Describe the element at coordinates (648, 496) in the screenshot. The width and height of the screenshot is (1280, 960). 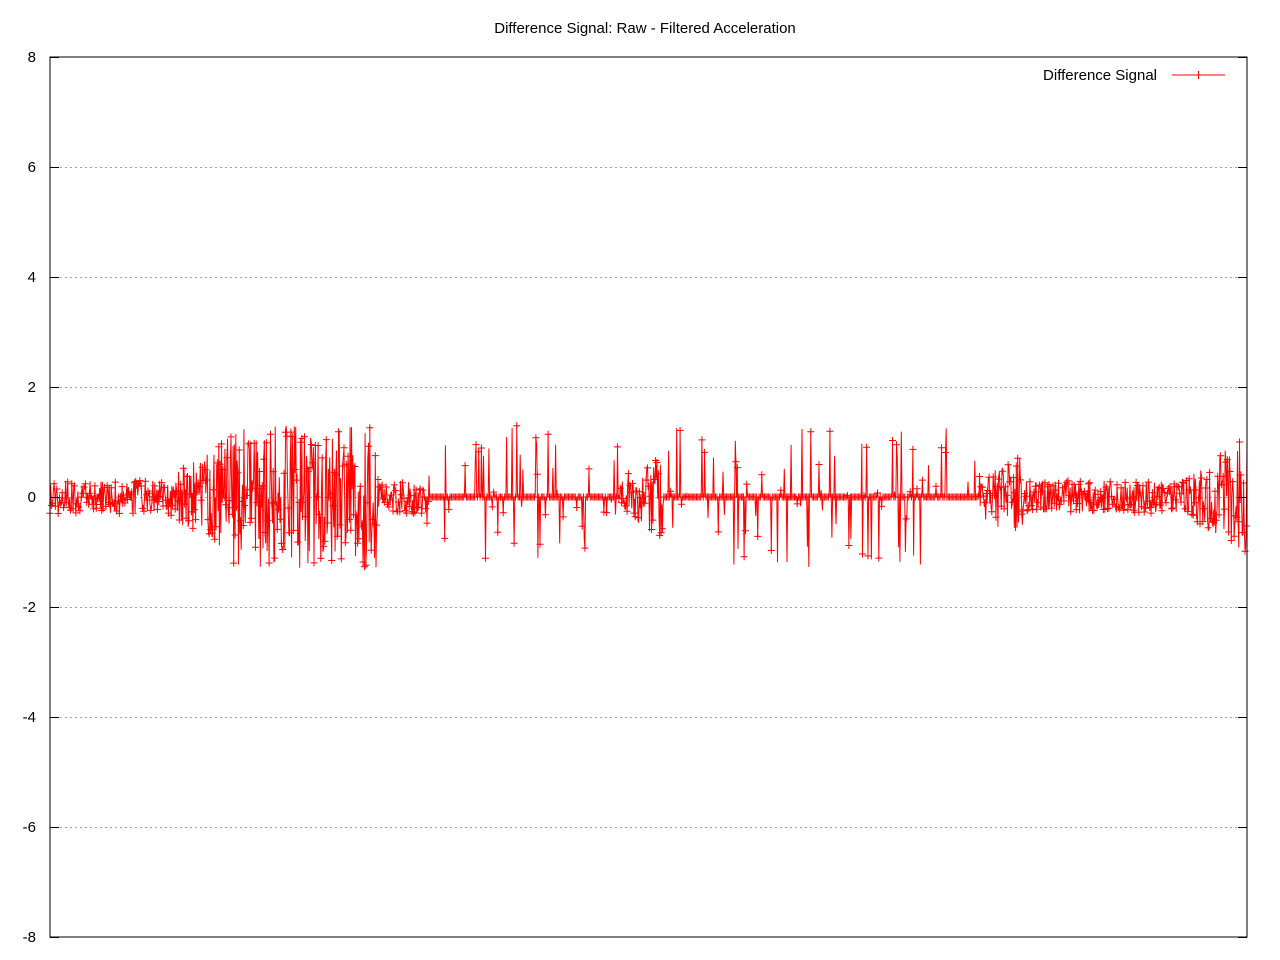
I see `series-difference-signal` at that location.